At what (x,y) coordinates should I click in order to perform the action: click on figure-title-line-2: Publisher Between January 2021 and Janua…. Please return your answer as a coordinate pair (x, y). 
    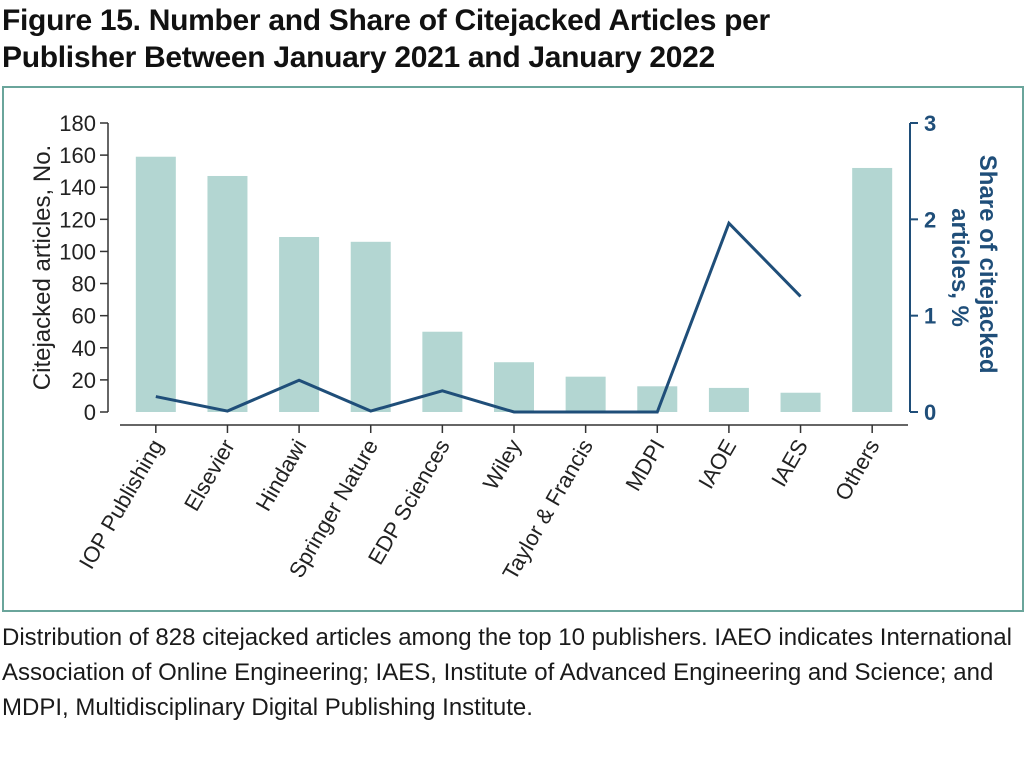
    Looking at the image, I should click on (358, 57).